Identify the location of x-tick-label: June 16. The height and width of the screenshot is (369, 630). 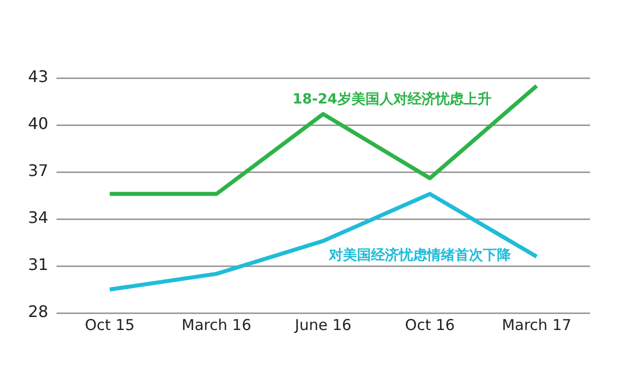
(323, 325).